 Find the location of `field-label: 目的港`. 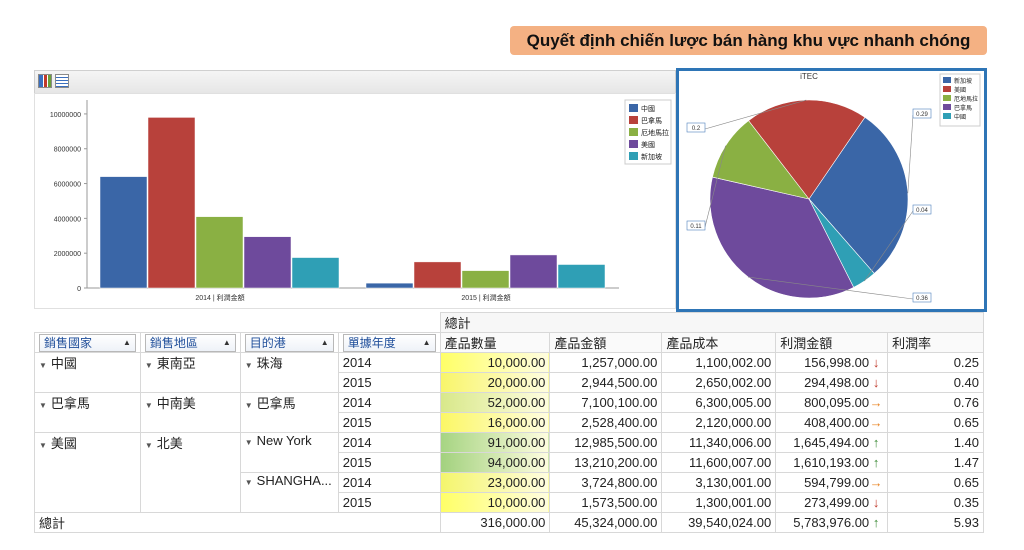

field-label: 目的港 is located at coordinates (267, 343).